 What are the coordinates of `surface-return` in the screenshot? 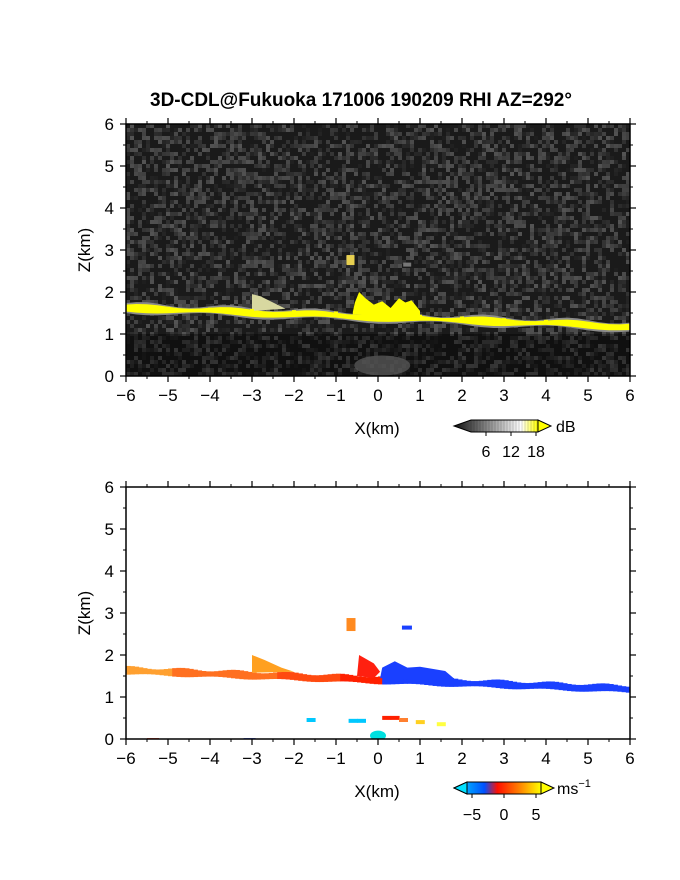 It's located at (311, 720).